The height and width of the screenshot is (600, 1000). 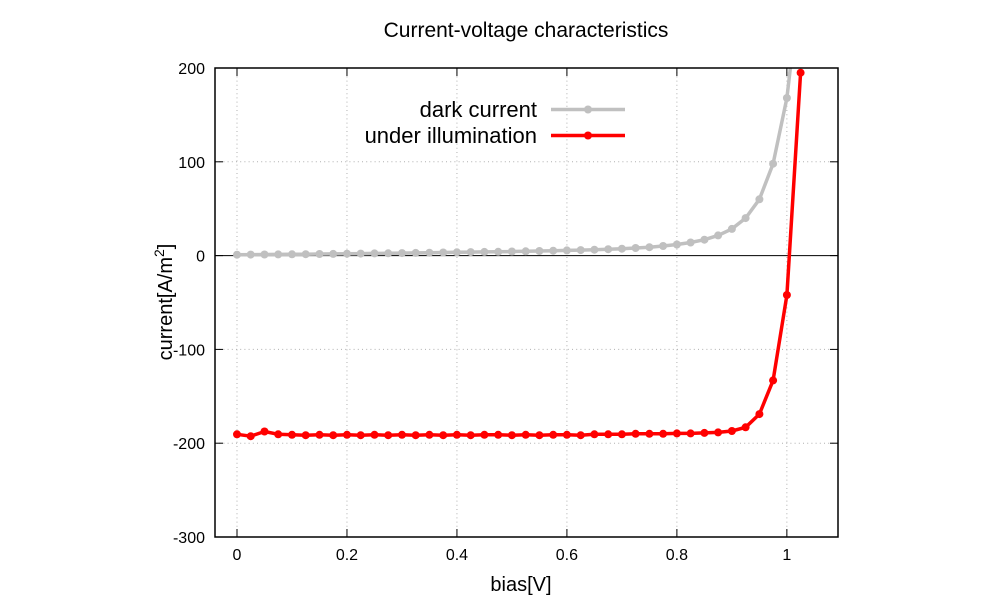 I want to click on legend-label-dark-current: dark current, so click(x=478, y=109).